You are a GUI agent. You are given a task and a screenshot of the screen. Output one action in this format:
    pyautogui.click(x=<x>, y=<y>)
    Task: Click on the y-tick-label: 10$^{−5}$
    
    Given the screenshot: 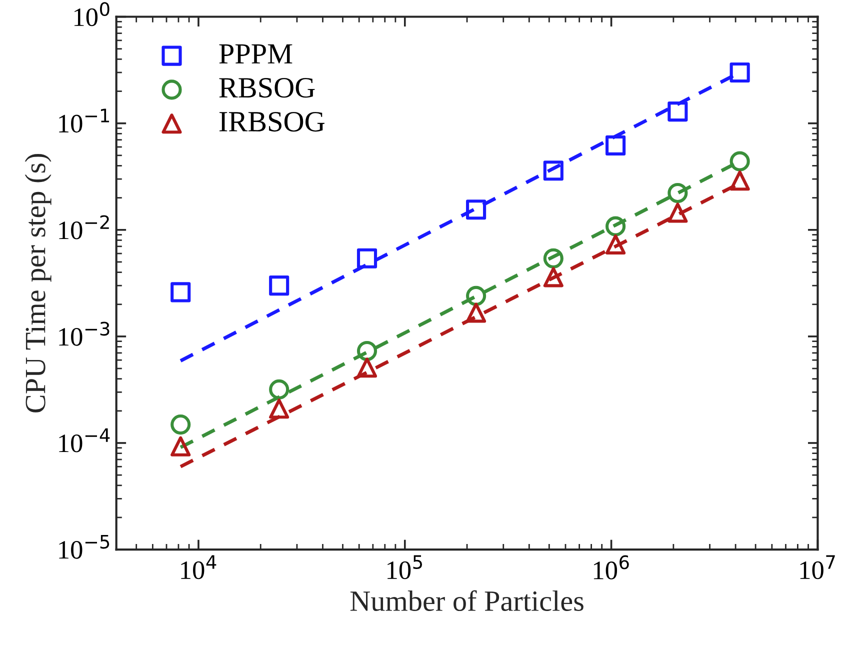 What is the action you would take?
    pyautogui.click(x=84, y=546)
    